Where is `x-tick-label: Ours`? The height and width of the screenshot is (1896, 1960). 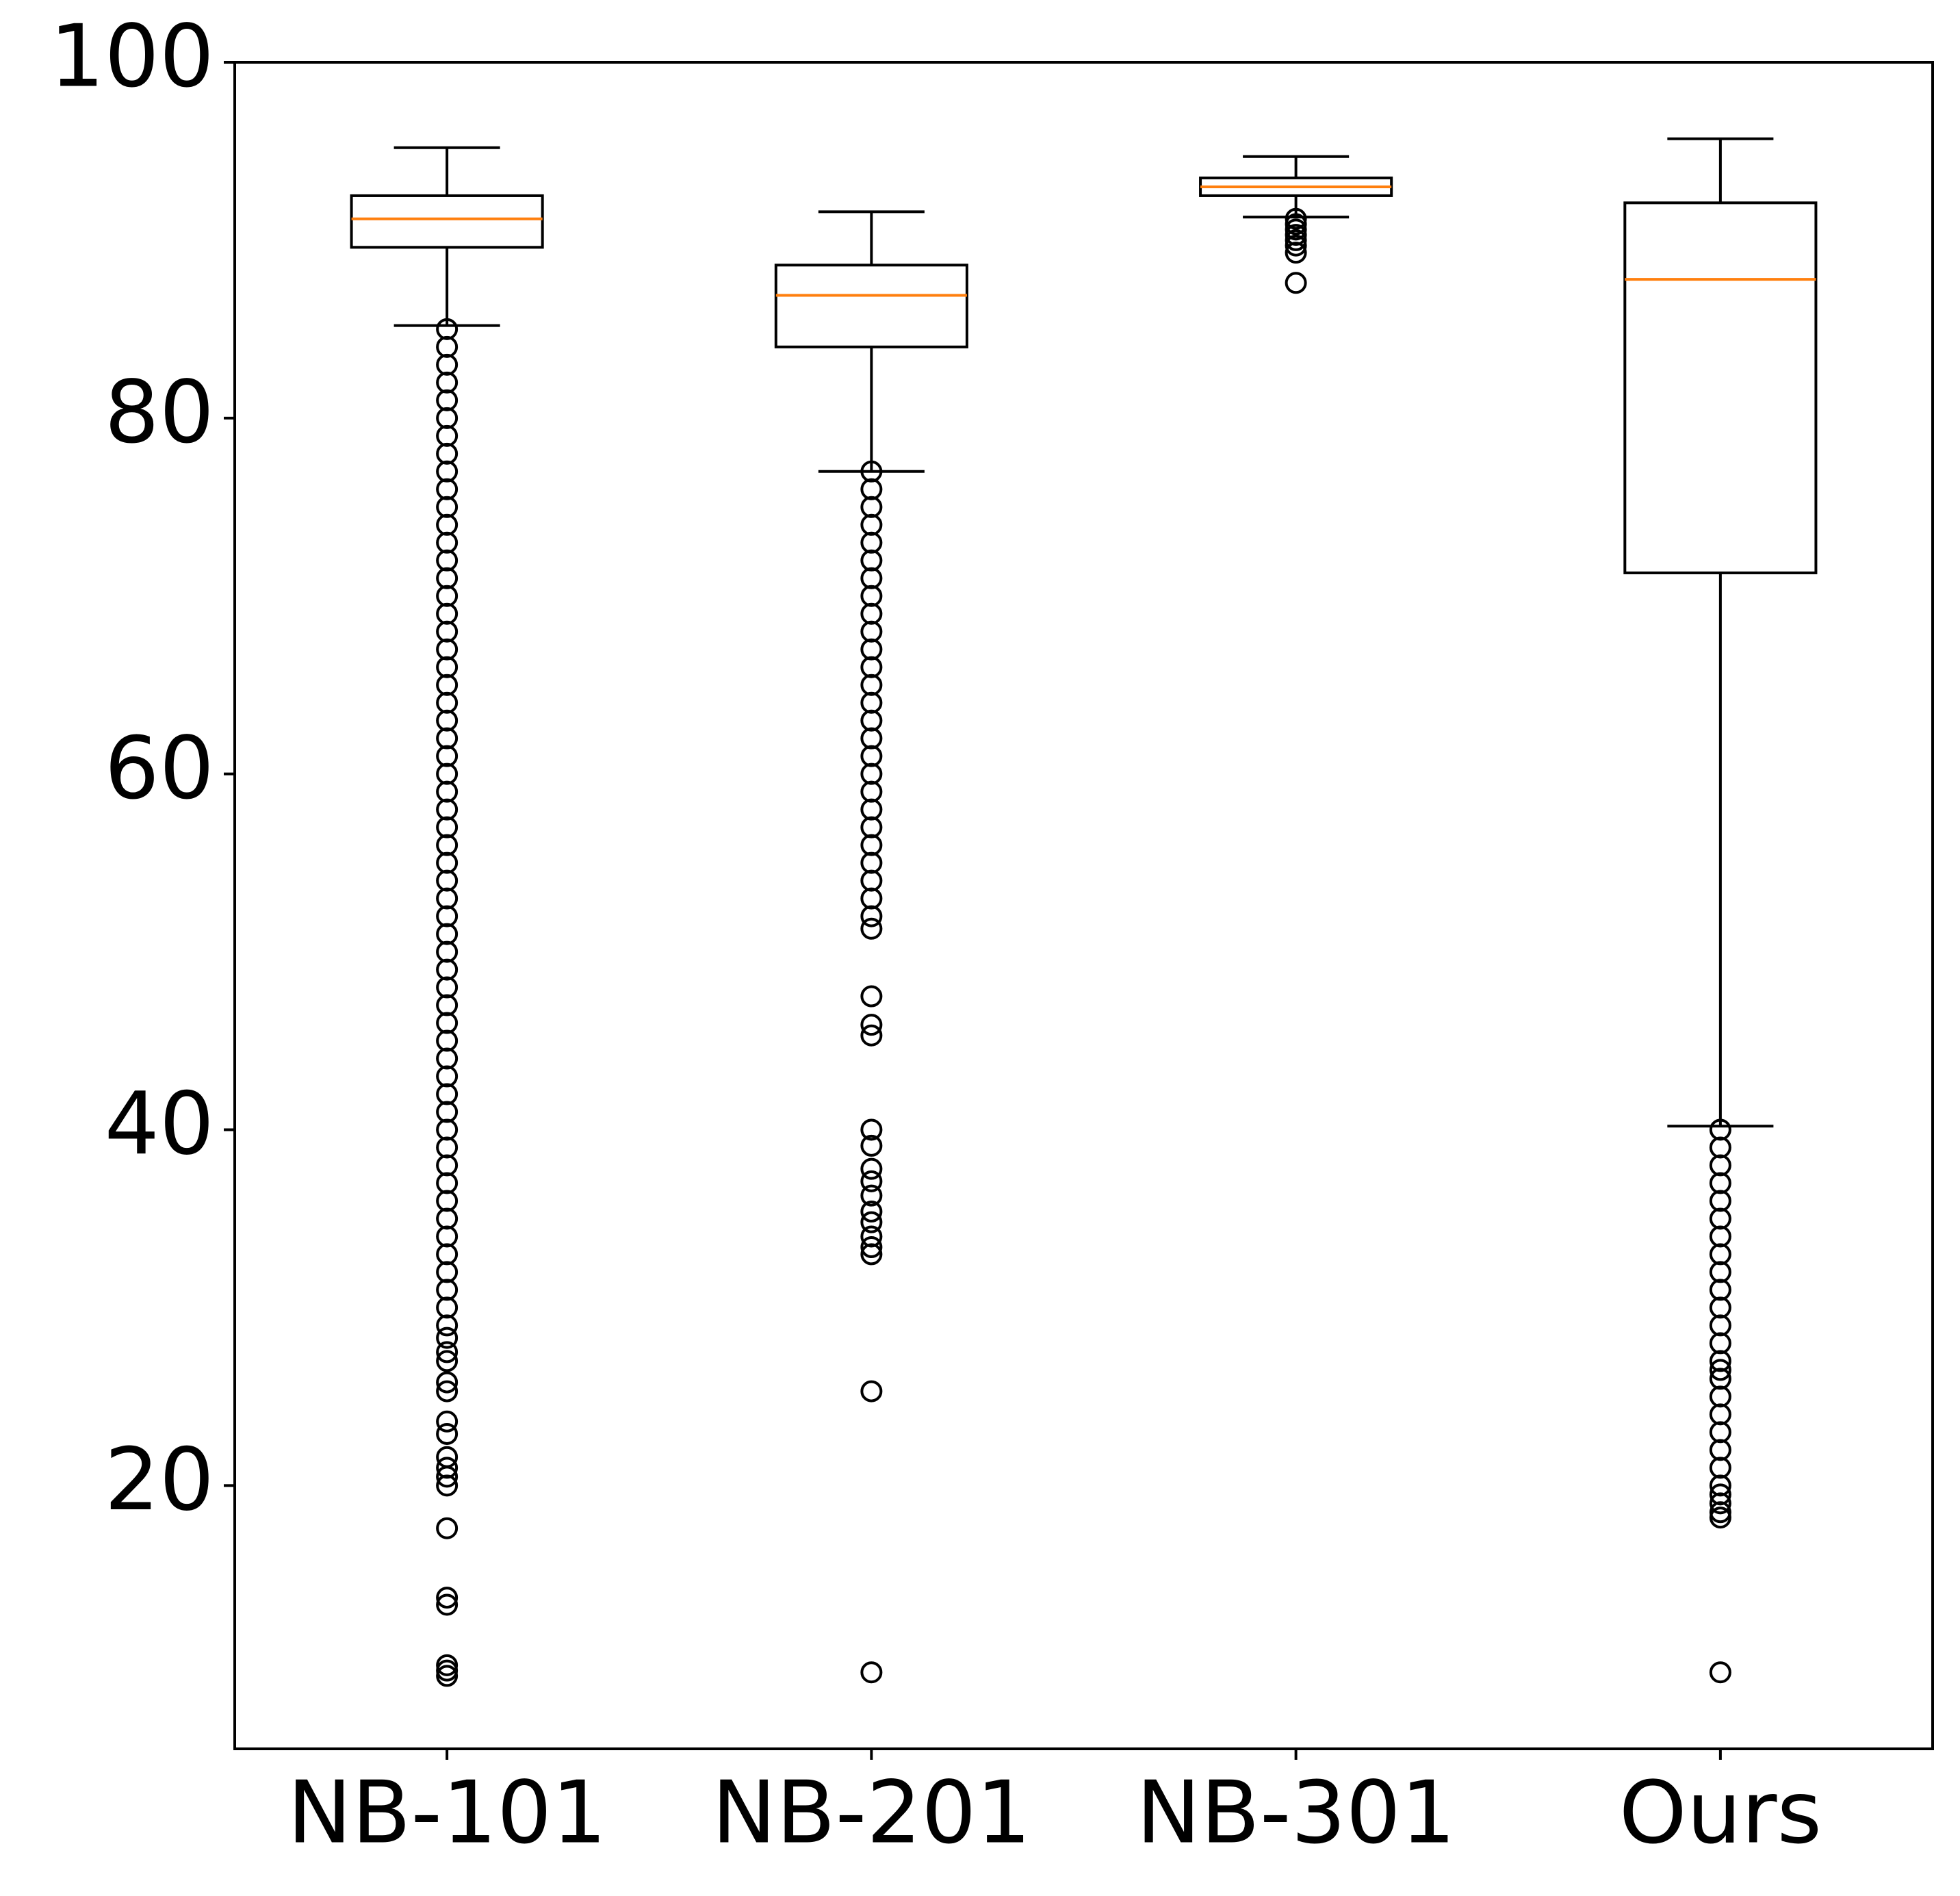
x-tick-label: Ours is located at coordinates (1720, 1813).